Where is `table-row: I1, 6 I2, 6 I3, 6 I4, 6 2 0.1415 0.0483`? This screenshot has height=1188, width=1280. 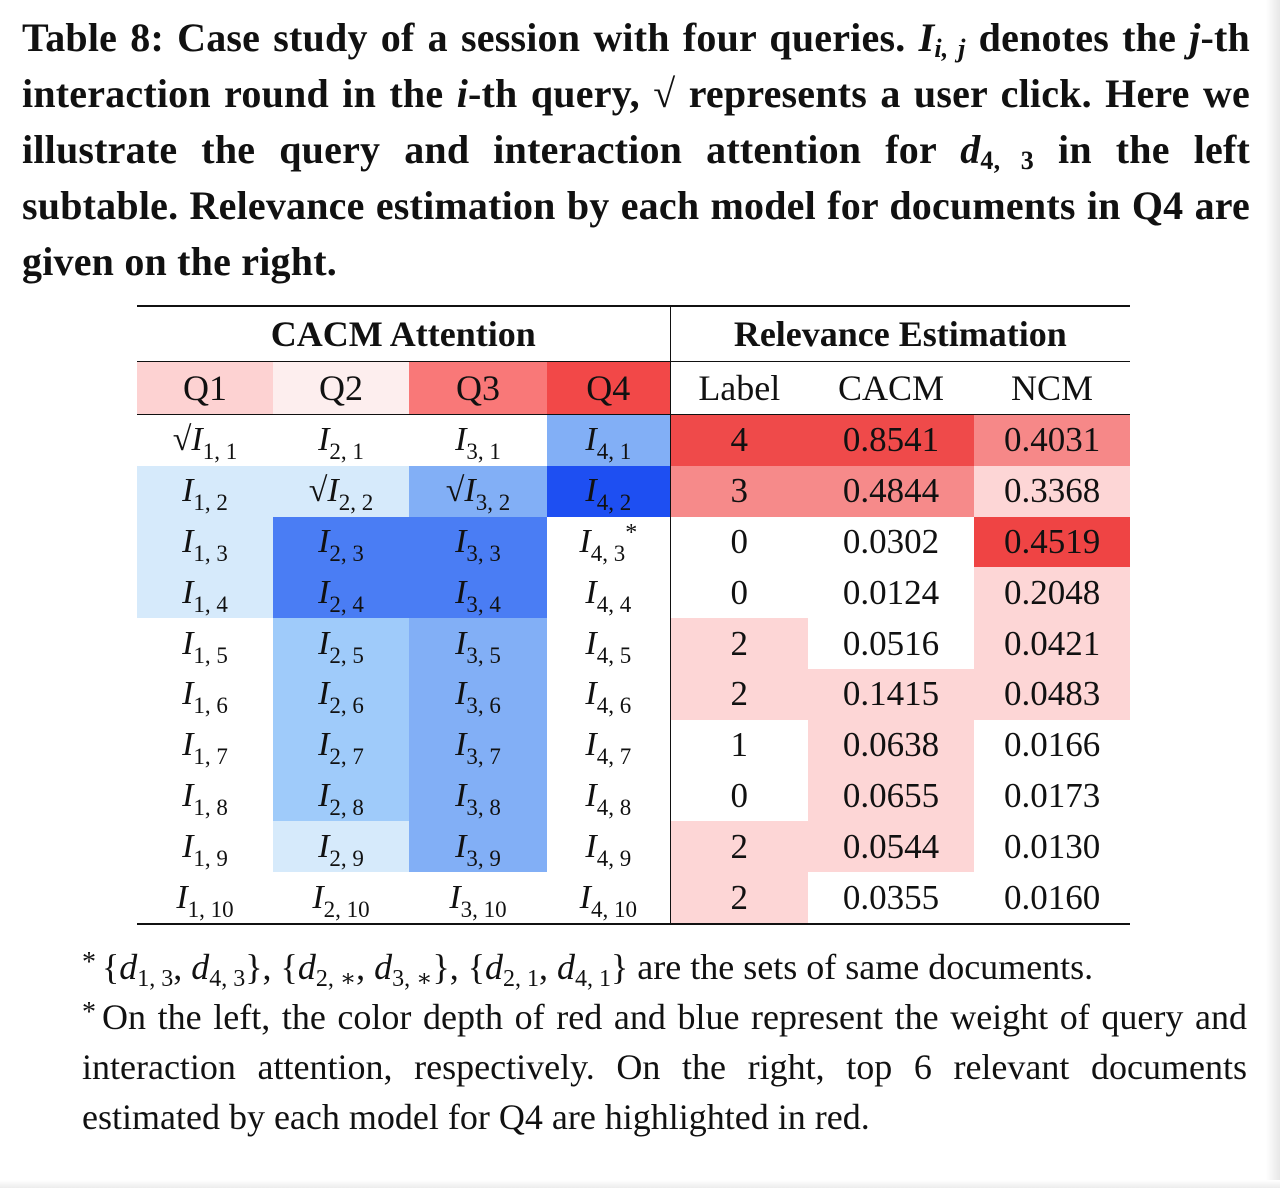 table-row: I1, 6 I2, 6 I3, 6 I4, 6 2 0.1415 0.0483 is located at coordinates (634, 694).